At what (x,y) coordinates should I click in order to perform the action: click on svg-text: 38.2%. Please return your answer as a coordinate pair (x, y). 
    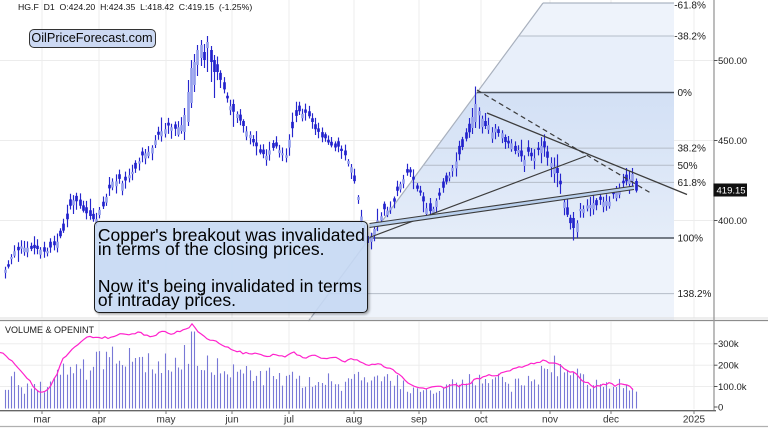
    Looking at the image, I should click on (692, 149).